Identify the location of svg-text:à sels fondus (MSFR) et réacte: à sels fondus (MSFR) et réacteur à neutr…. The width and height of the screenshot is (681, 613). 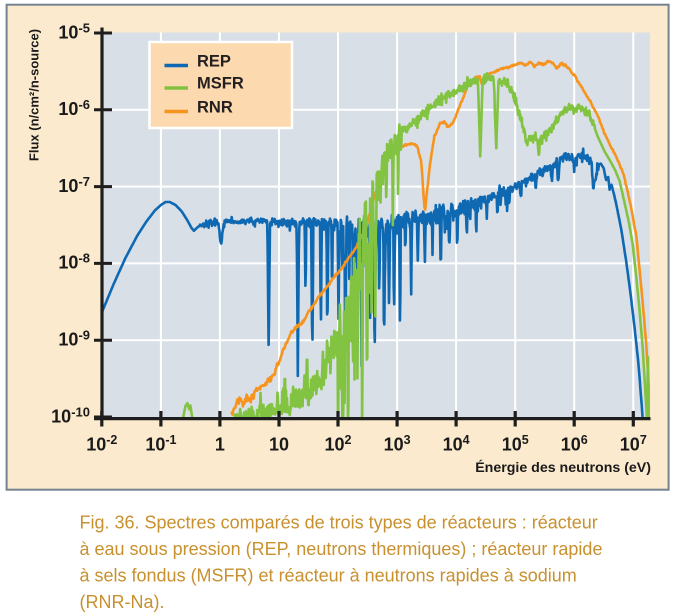
(328, 575).